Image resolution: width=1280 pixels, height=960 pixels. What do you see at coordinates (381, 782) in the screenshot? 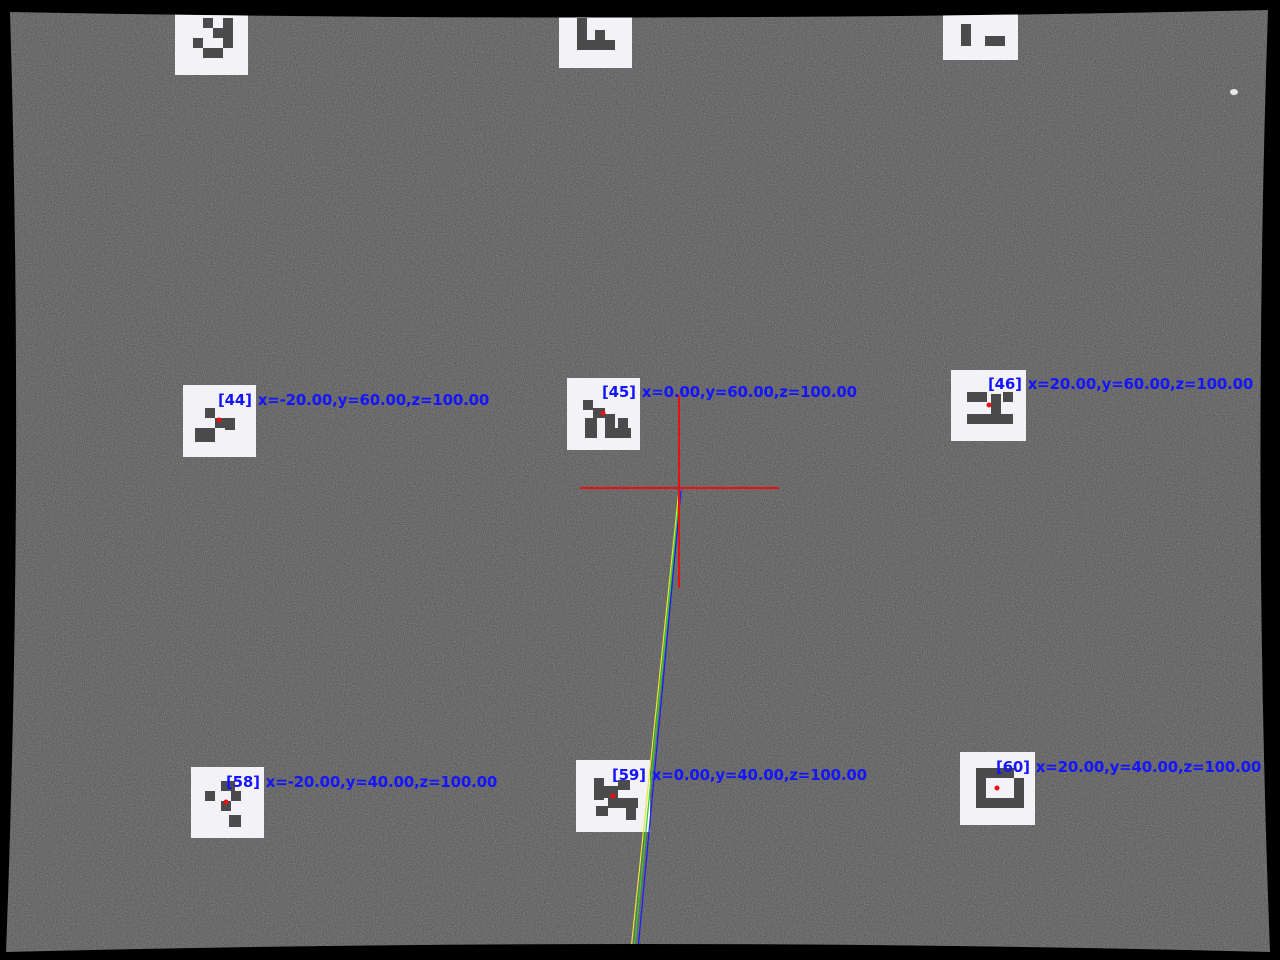
I see `marker-coords: x=-20.00,y=40.00,z=100.00` at bounding box center [381, 782].